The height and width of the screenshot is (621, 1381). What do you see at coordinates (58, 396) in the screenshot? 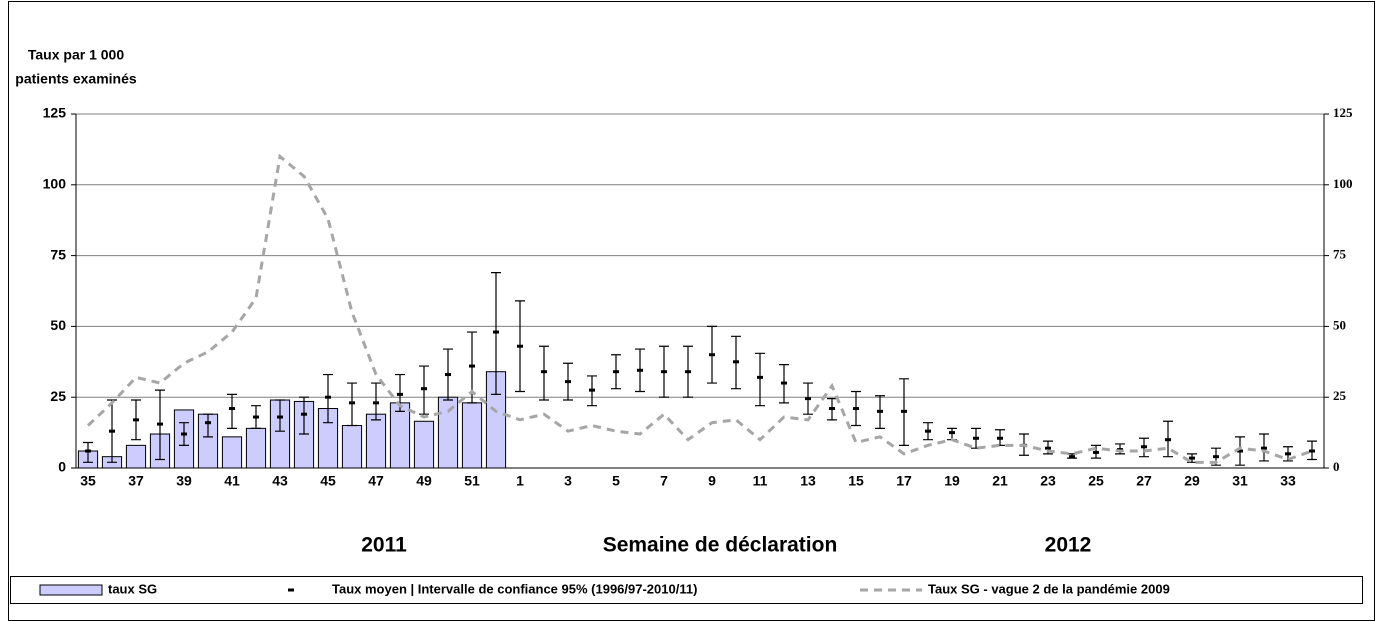
I see `y-tick-label: 25` at bounding box center [58, 396].